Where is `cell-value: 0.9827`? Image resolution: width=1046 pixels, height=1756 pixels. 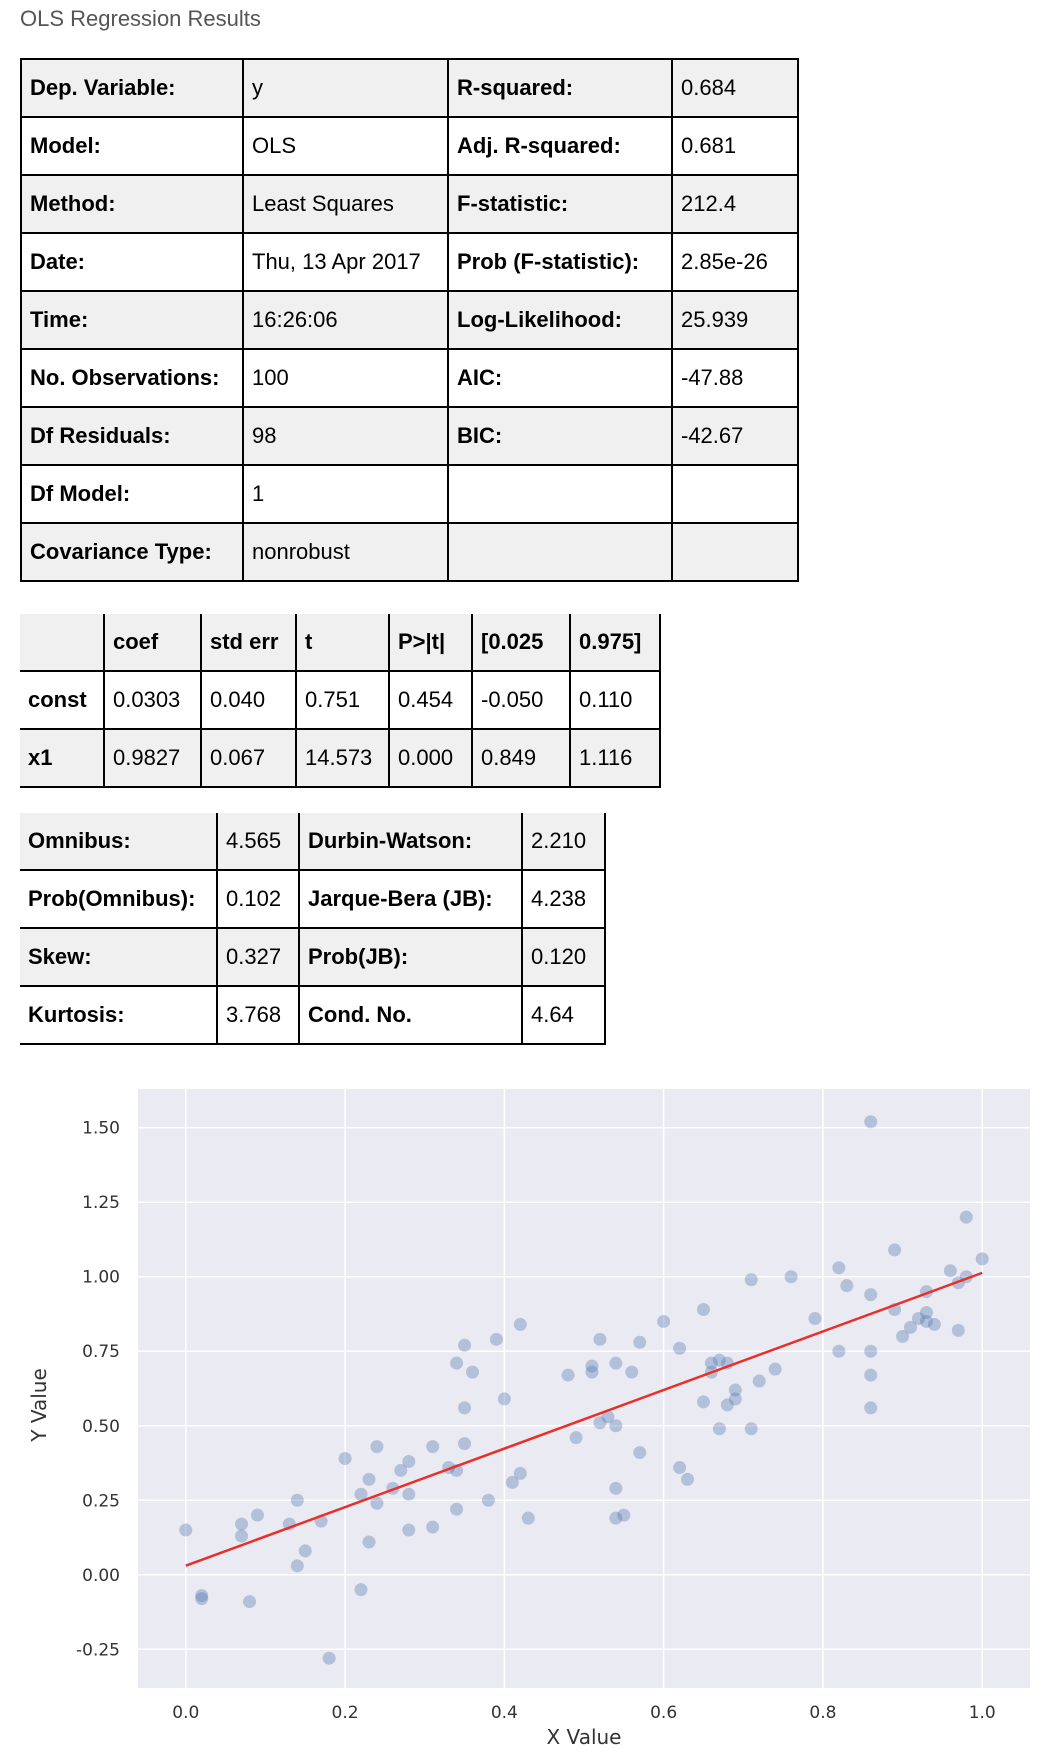
cell-value: 0.9827 is located at coordinates (153, 758).